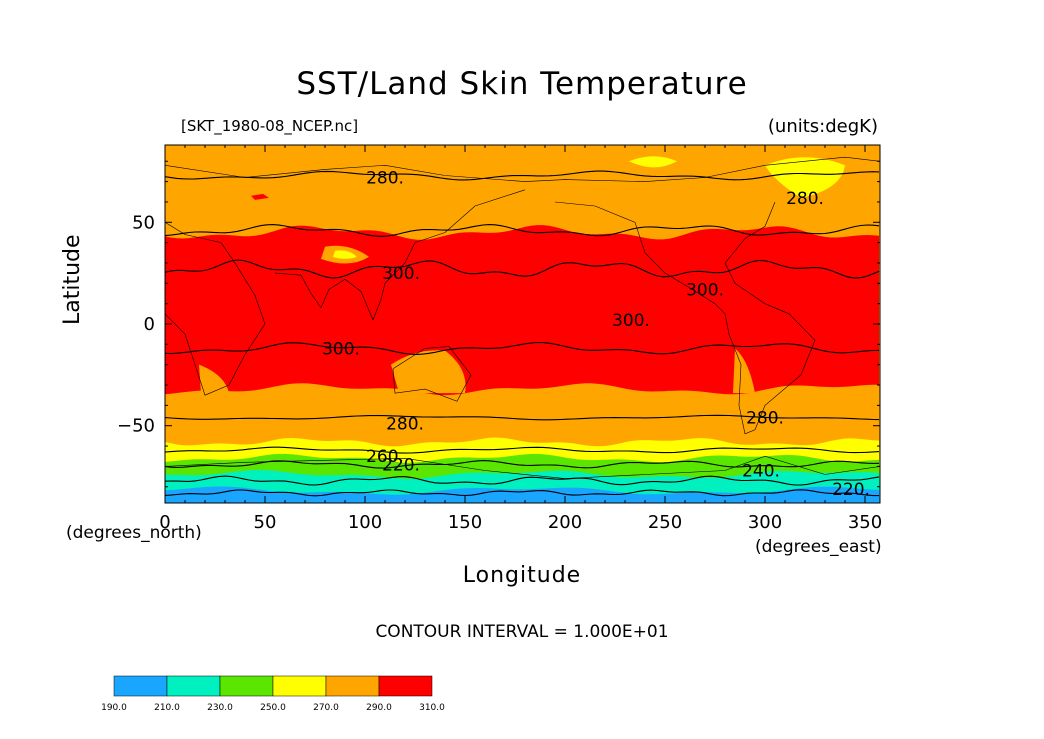 This screenshot has width=1044, height=739. Describe the element at coordinates (379, 708) in the screenshot. I see `colorbar-label: 290.0` at that location.